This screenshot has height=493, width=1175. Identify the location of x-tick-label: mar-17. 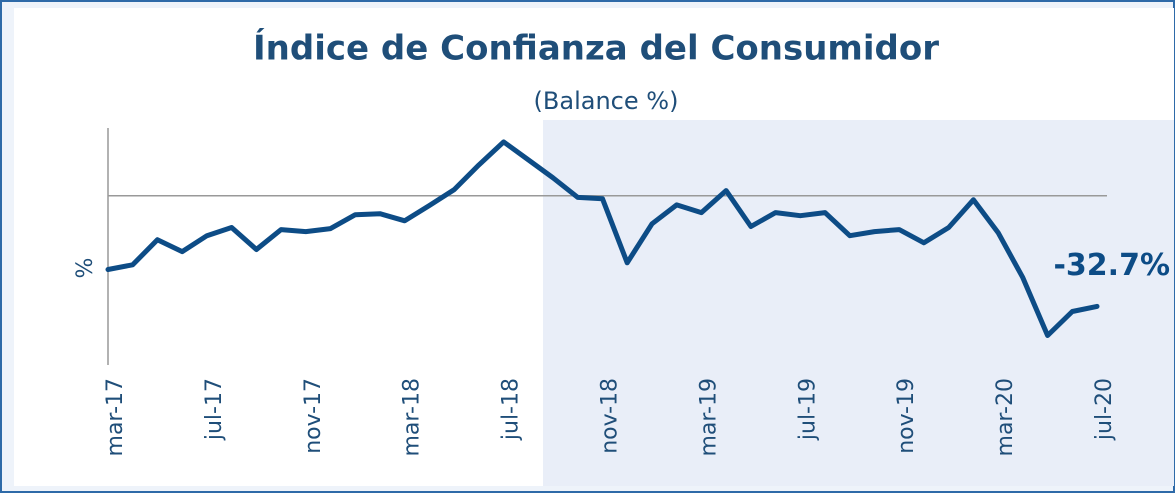
(115, 417).